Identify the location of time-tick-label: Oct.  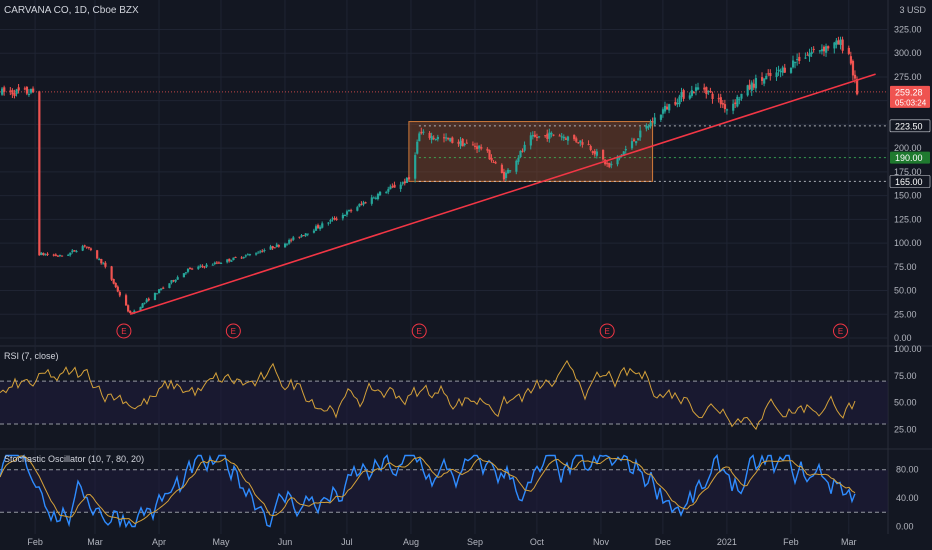
(537, 542).